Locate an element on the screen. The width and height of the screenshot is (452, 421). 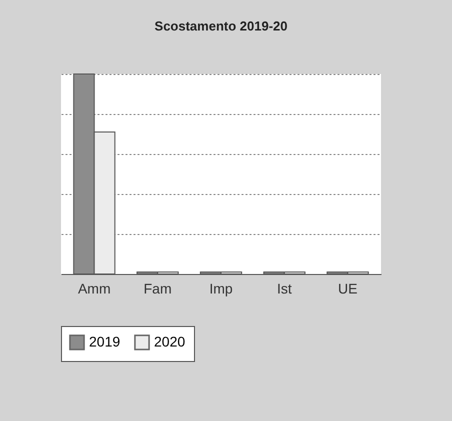
x-tick-label: Ist is located at coordinates (284, 288).